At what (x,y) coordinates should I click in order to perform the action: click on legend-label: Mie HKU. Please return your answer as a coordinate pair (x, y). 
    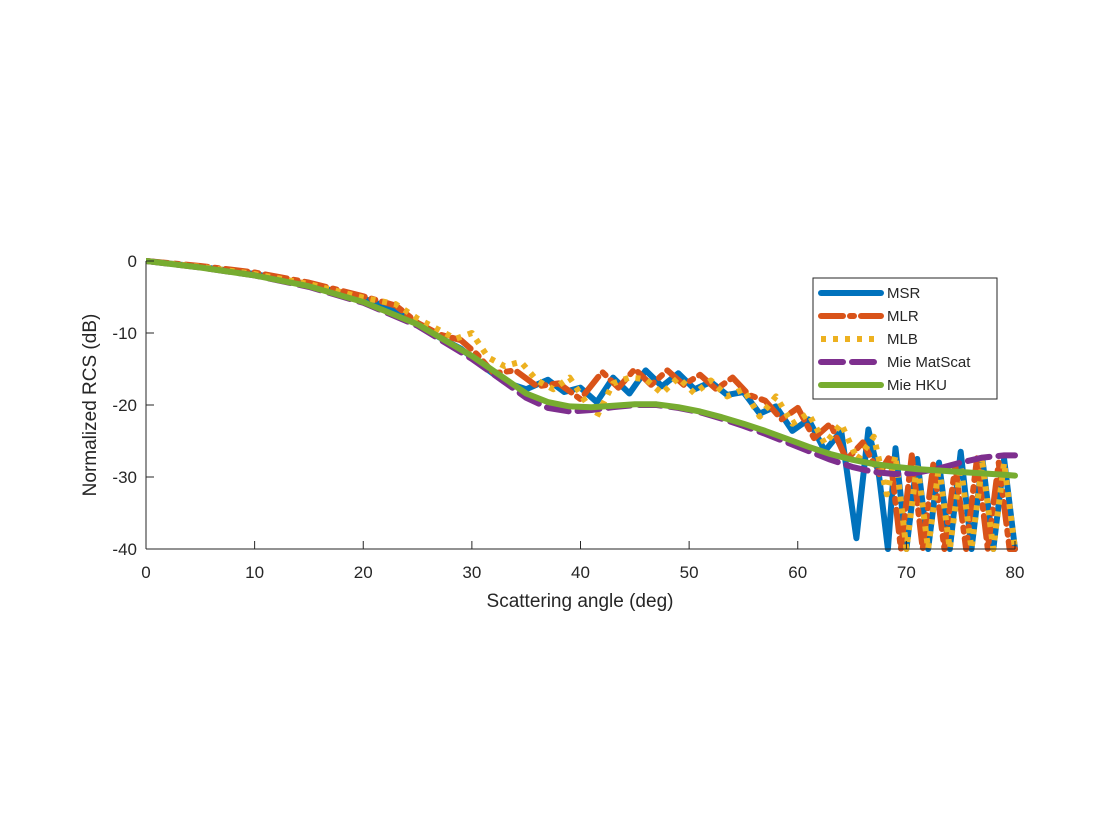
    Looking at the image, I should click on (917, 385).